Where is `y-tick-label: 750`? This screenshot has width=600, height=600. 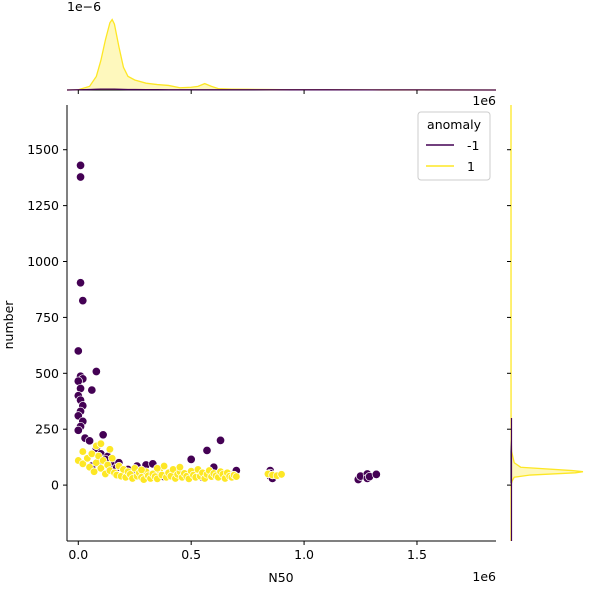 y-tick-label: 750 is located at coordinates (47, 317).